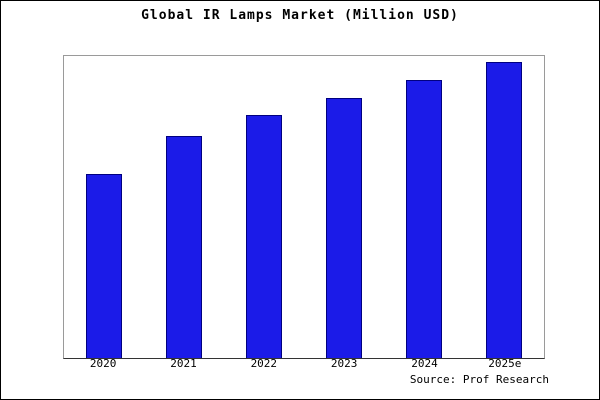  Describe the element at coordinates (304, 363) in the screenshot. I see `x-axis-labels: 2020 2021 2022 2023 2024 2025e` at that location.